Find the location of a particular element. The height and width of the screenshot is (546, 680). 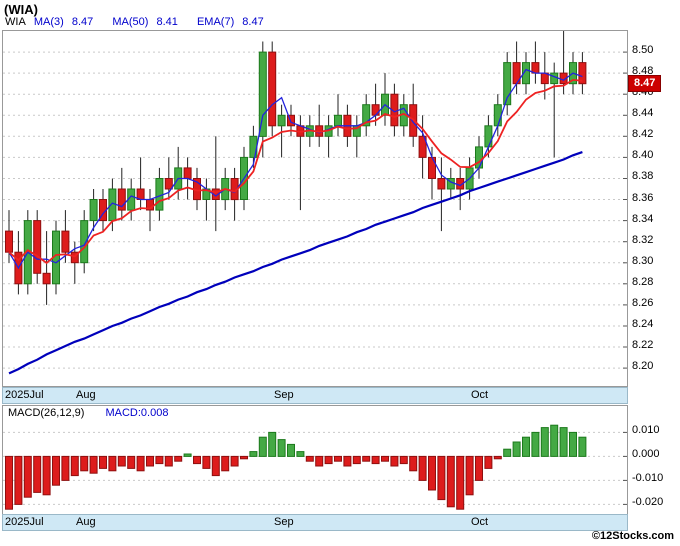

last-price-badge: 8.47 is located at coordinates (645, 83).